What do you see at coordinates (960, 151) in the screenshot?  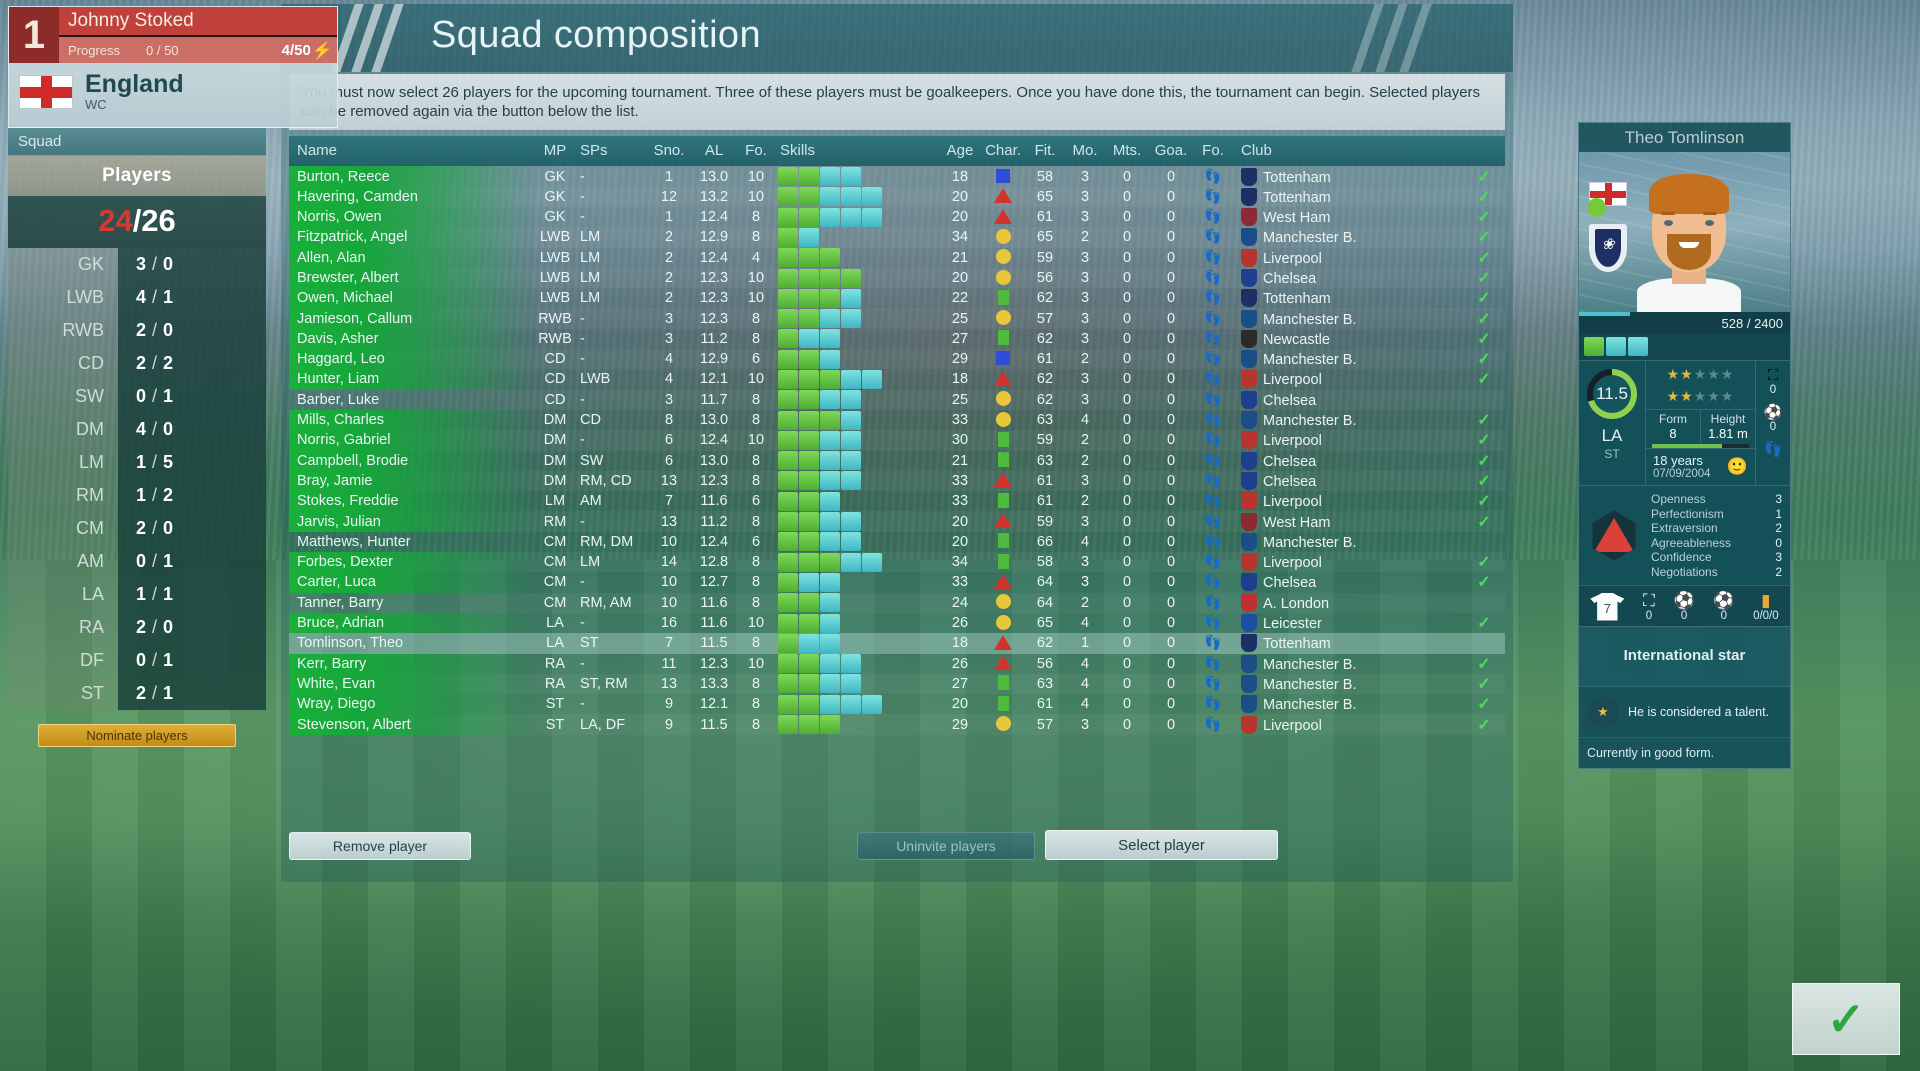 I see `col-header-age: Age` at bounding box center [960, 151].